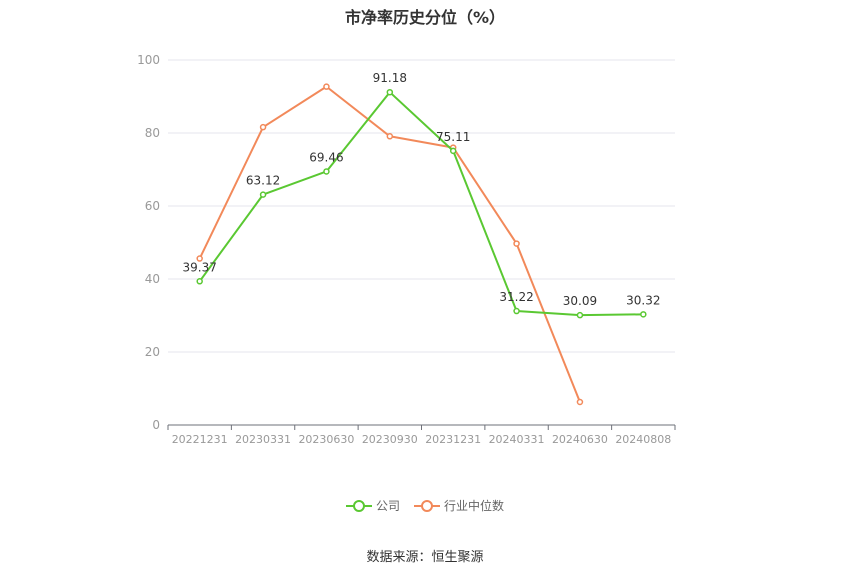  I want to click on y-tick-label: 20, so click(152, 352).